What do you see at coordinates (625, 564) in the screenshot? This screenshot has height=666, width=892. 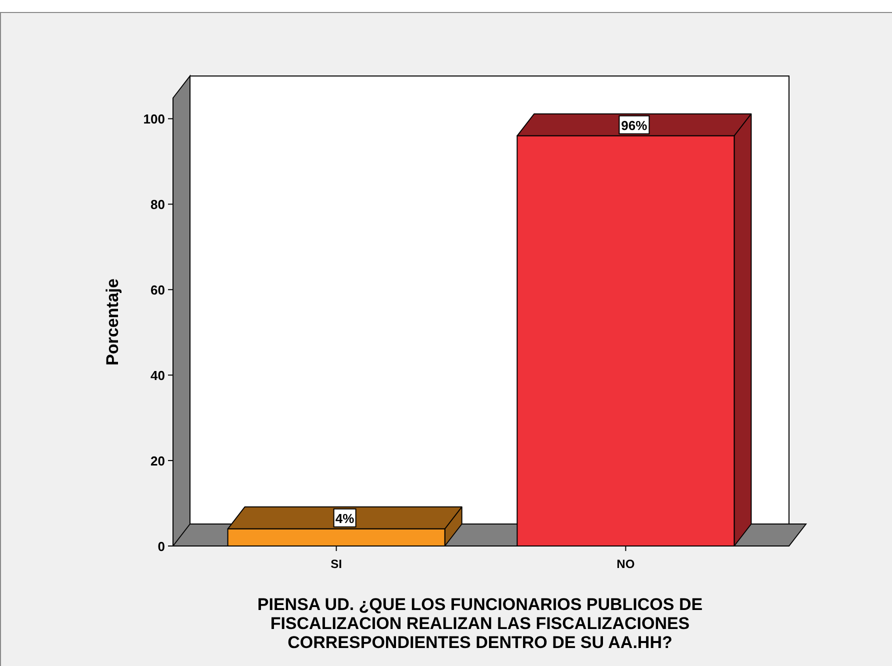 I see `x-tick-label: NO` at bounding box center [625, 564].